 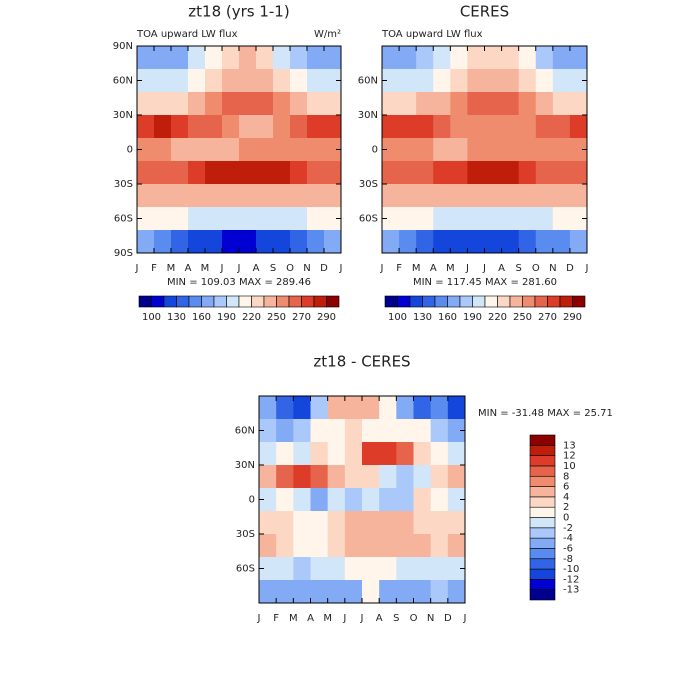 What do you see at coordinates (472, 317) in the screenshot?
I see `colorbar-label: 190` at bounding box center [472, 317].